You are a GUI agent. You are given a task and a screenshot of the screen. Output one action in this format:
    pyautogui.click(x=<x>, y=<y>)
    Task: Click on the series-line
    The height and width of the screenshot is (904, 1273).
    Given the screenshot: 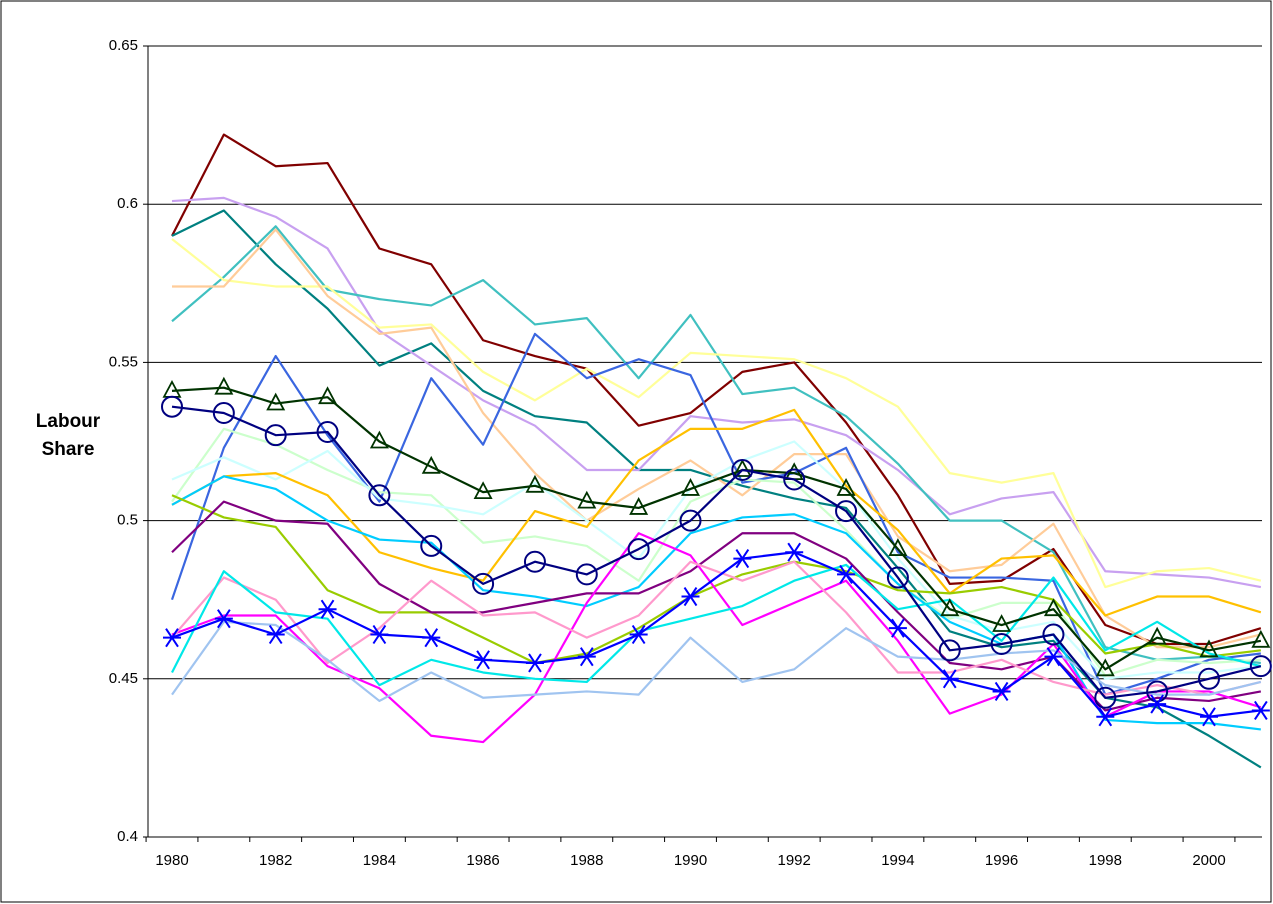 What is the action you would take?
    pyautogui.click(x=716, y=625)
    